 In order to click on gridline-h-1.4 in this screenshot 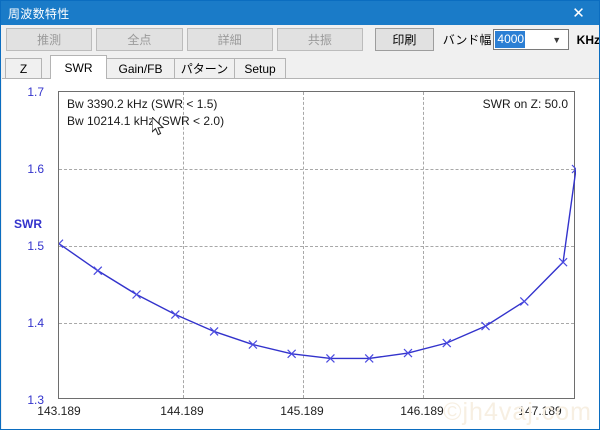, I will do `click(316, 323)`.